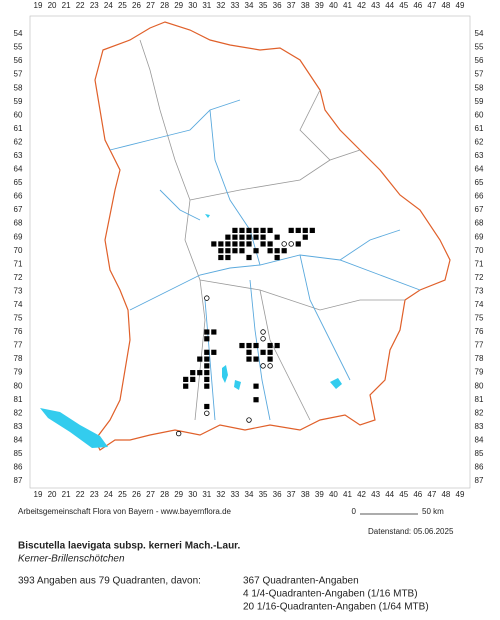 This screenshot has width=500, height=620. What do you see at coordinates (417, 494) in the screenshot?
I see `column-label: 46` at bounding box center [417, 494].